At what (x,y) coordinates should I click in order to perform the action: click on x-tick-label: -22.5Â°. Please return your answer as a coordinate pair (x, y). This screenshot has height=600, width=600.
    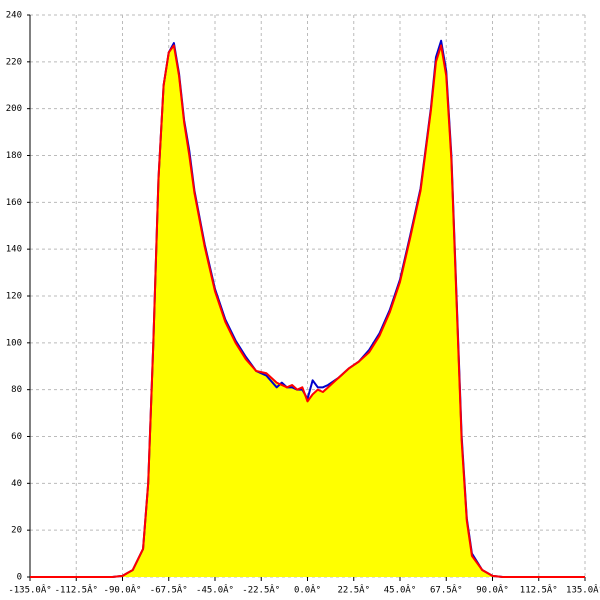
    Looking at the image, I should click on (261, 590).